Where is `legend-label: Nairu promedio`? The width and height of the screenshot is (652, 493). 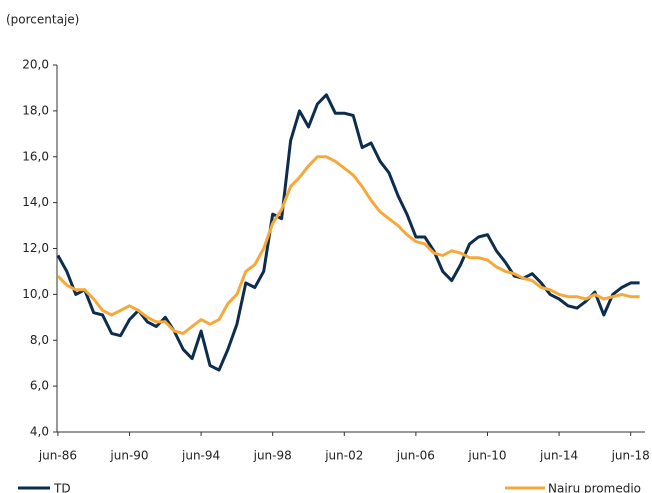
legend-label: Nairu promedio is located at coordinates (594, 487).